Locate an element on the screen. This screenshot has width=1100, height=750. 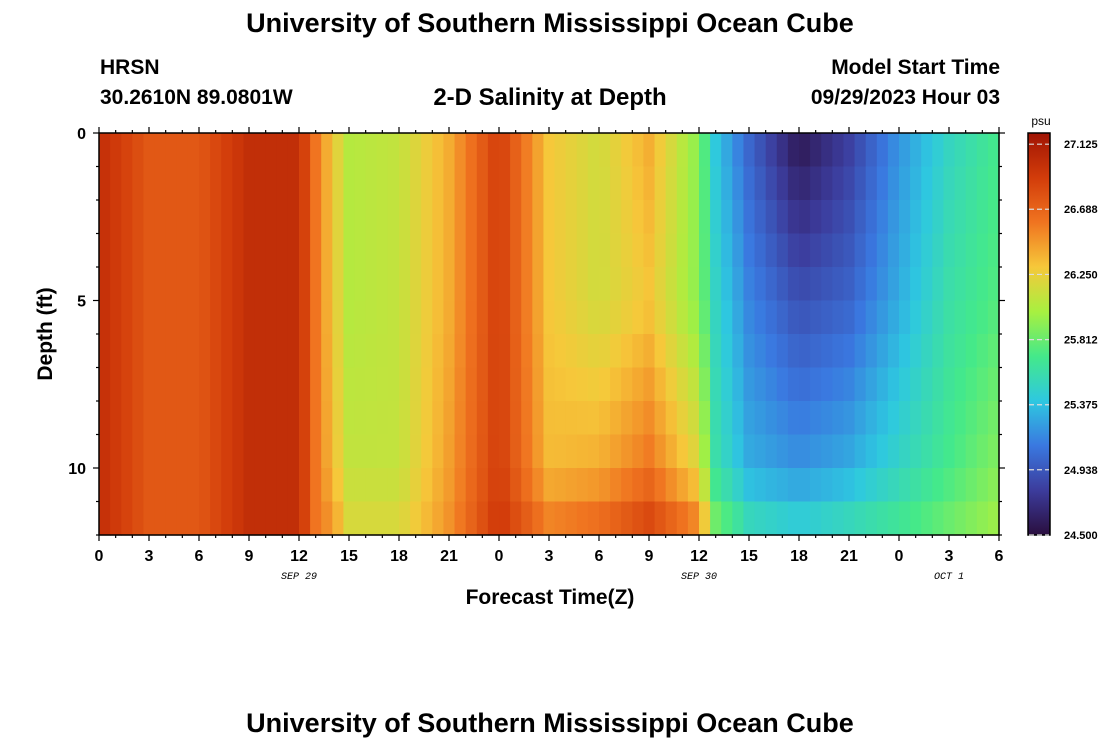
colorbar-tick-label: 27.125 is located at coordinates (1081, 145).